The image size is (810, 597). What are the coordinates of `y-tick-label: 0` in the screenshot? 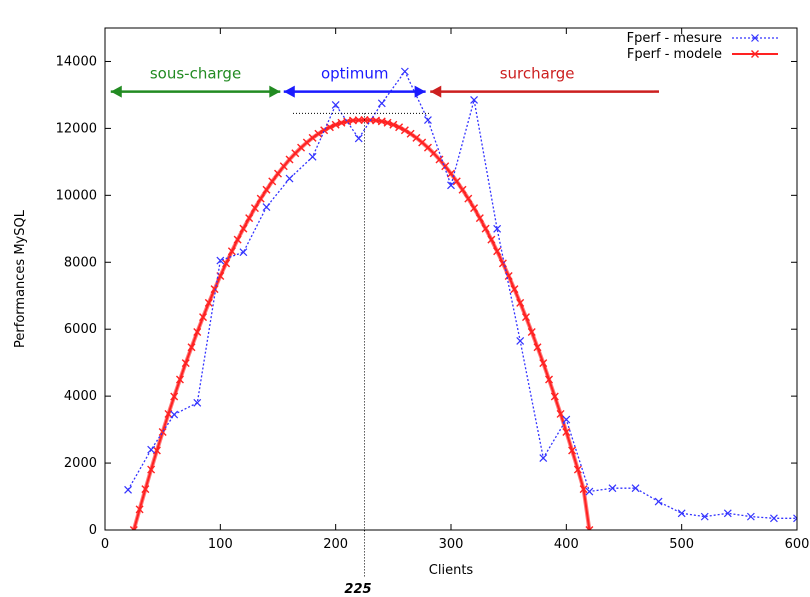 It's located at (93, 530).